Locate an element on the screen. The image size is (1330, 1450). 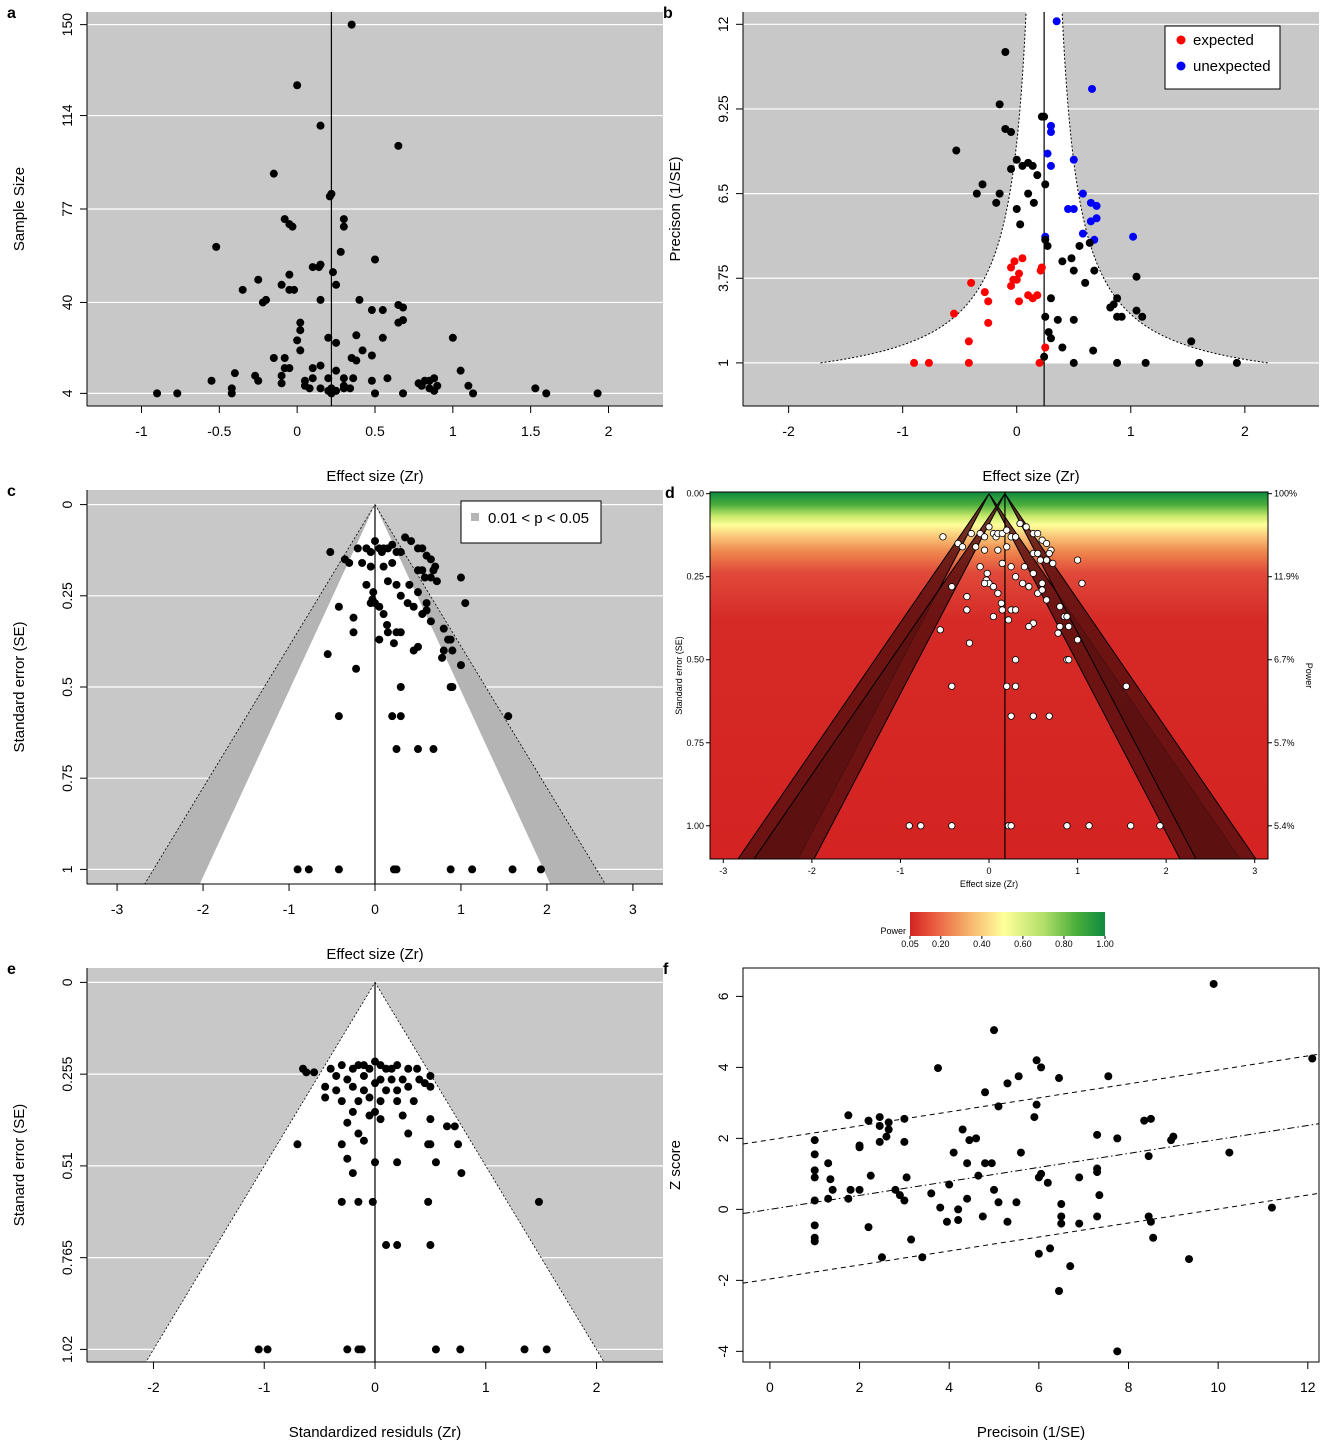
y-tick-label: 4 is located at coordinates (67, 393).